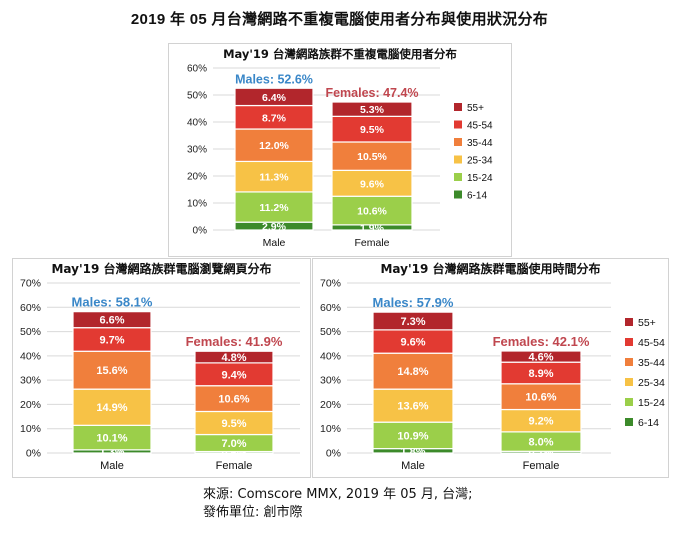 This screenshot has height=535, width=679. Describe the element at coordinates (274, 79) in the screenshot. I see `total-label: Males: 52.6%` at that location.